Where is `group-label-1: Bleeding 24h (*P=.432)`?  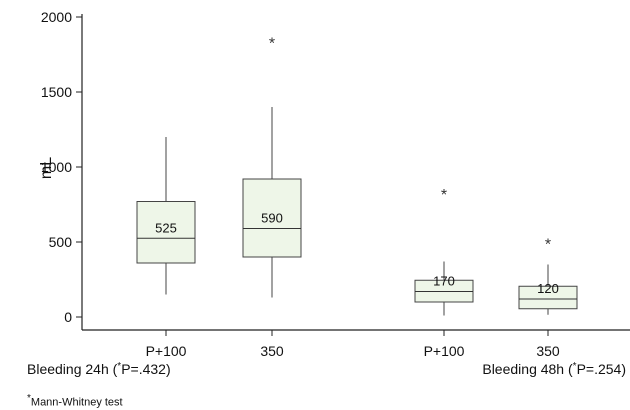 group-label-1: Bleeding 24h (*P=.432) is located at coordinates (99, 369).